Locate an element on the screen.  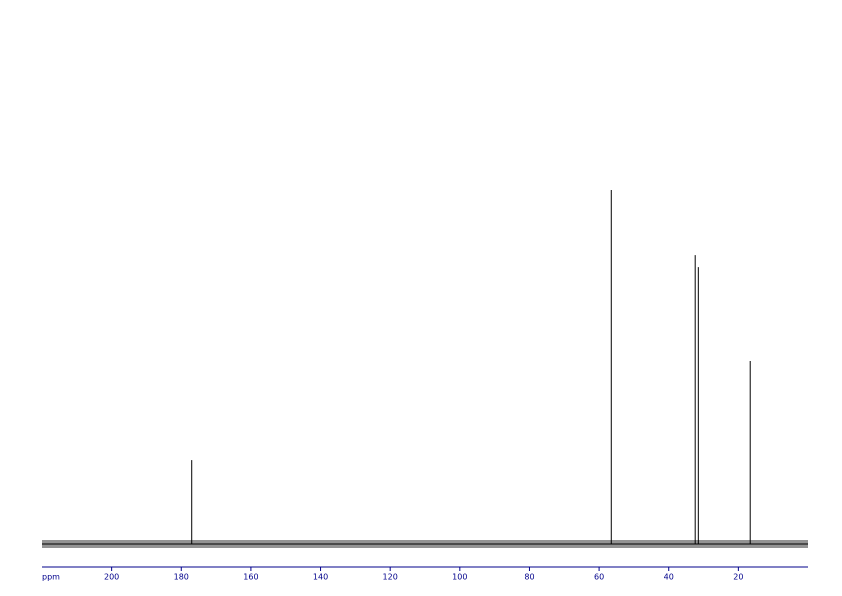
x-tick-label: 120 is located at coordinates (390, 577).